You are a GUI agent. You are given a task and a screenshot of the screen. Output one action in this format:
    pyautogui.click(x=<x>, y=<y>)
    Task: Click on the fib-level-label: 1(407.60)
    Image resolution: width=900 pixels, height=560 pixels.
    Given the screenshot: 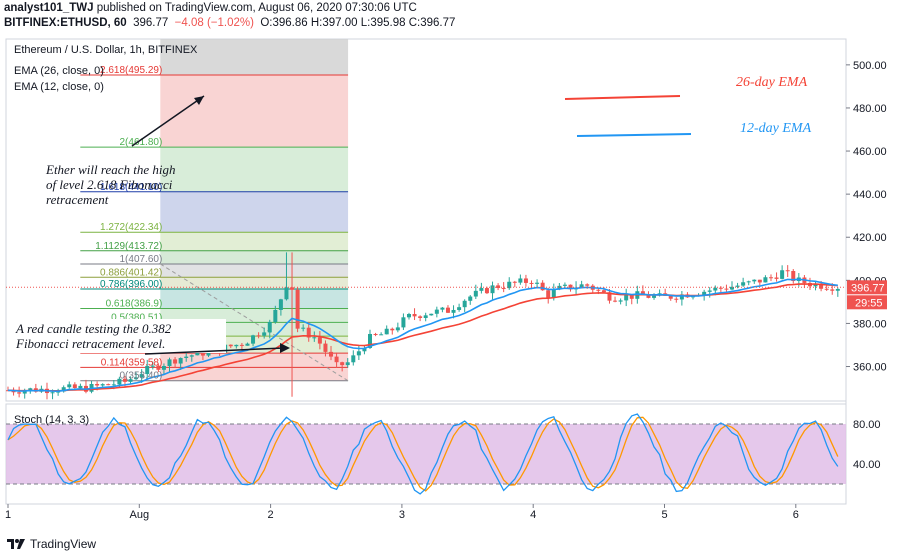 What is the action you would take?
    pyautogui.click(x=140, y=259)
    